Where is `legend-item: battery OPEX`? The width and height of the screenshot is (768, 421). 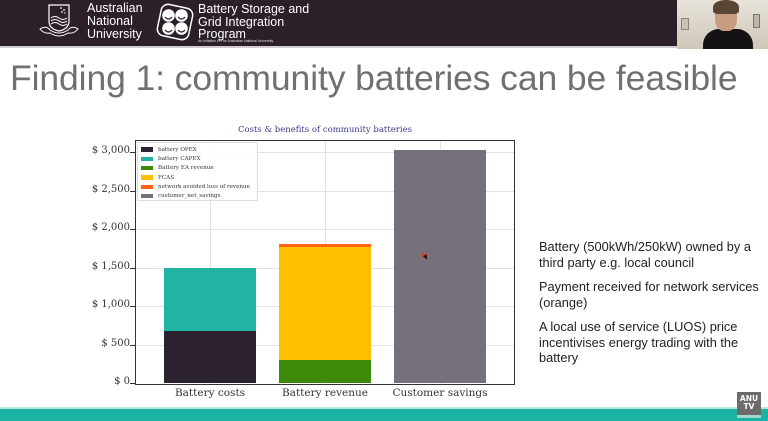
legend-item: battery OPEX is located at coordinates (197, 149).